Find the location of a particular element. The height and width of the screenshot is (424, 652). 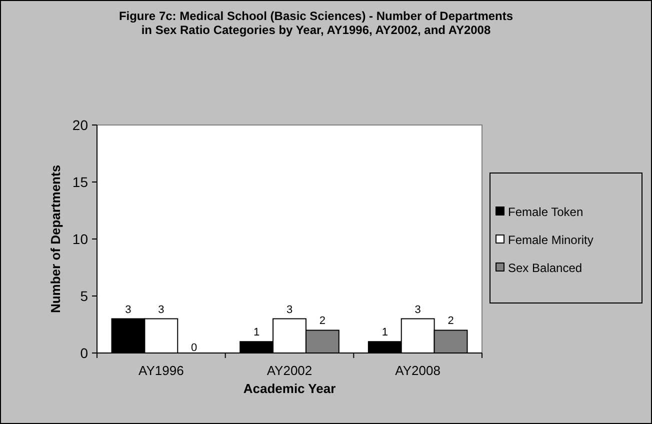

x-tick-label: AY2008 is located at coordinates (417, 370).